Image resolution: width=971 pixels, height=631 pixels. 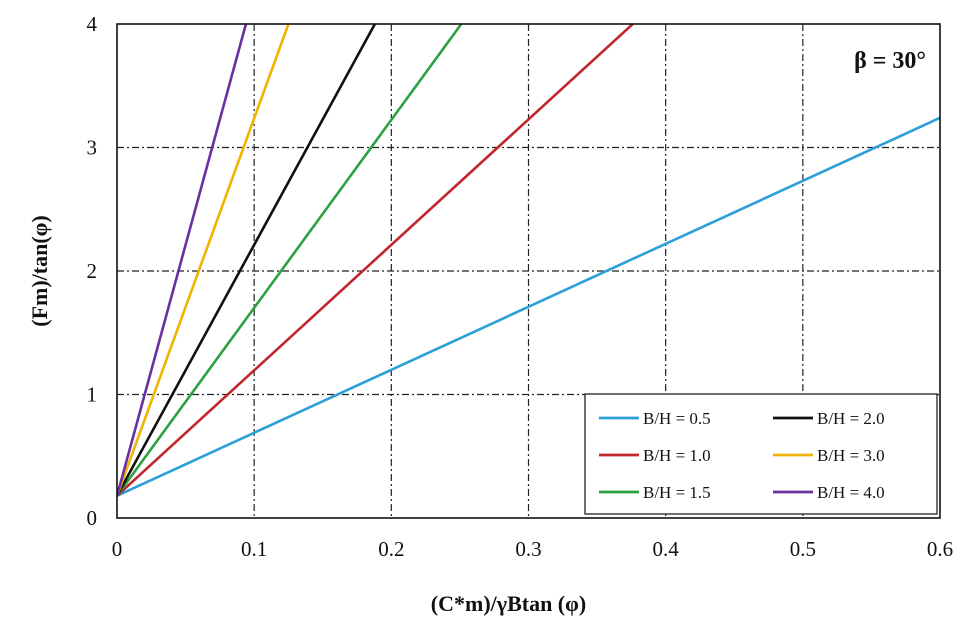 I want to click on y-tick-label: 2, so click(x=92, y=271).